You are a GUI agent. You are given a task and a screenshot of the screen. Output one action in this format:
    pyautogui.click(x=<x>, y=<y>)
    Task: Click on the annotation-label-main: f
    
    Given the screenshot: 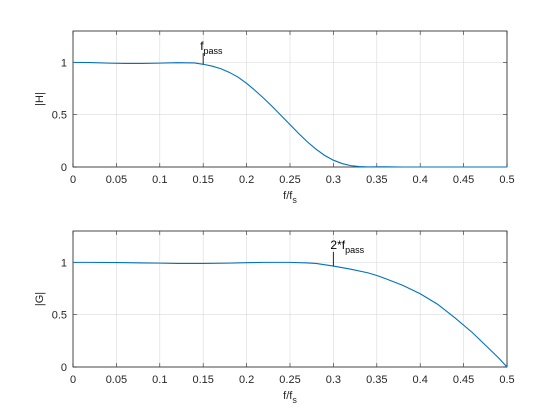 What is the action you would take?
    pyautogui.click(x=202, y=46)
    